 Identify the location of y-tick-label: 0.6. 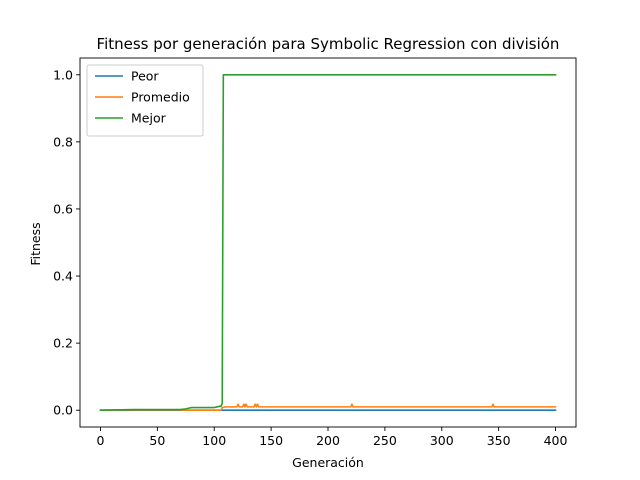
(63, 208).